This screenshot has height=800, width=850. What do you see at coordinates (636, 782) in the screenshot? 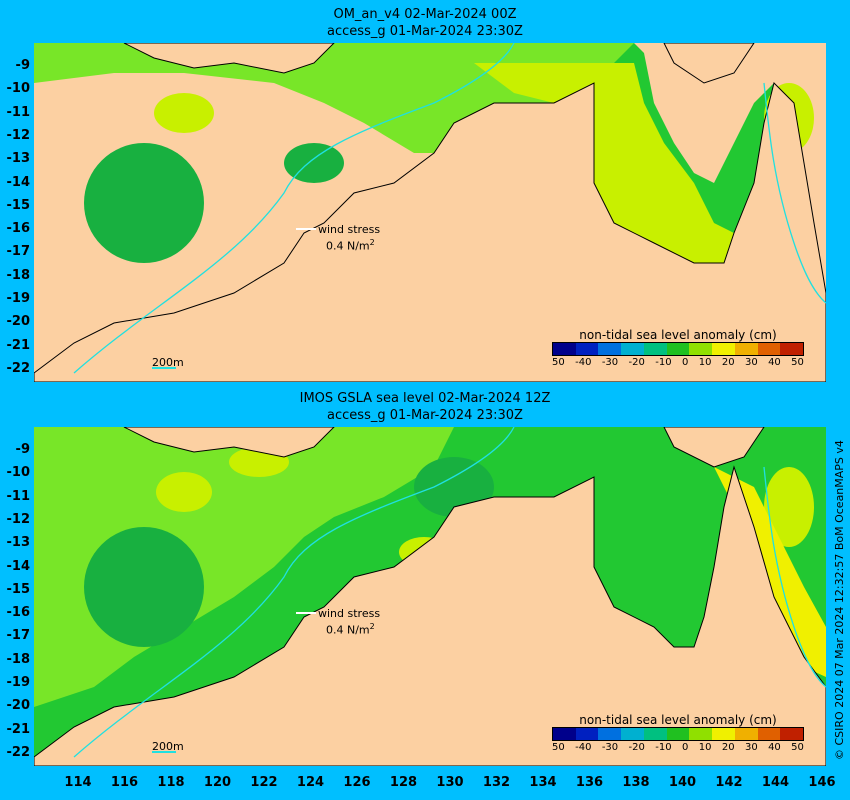
I see `lon-tick-label: 138` at bounding box center [636, 782].